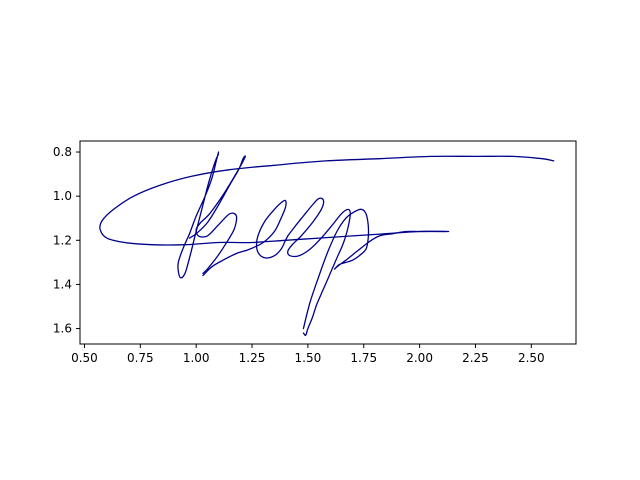 This screenshot has height=480, width=640. I want to click on y-axis: 0.8 1.0 1.2 1.4 1.6, so click(66, 240).